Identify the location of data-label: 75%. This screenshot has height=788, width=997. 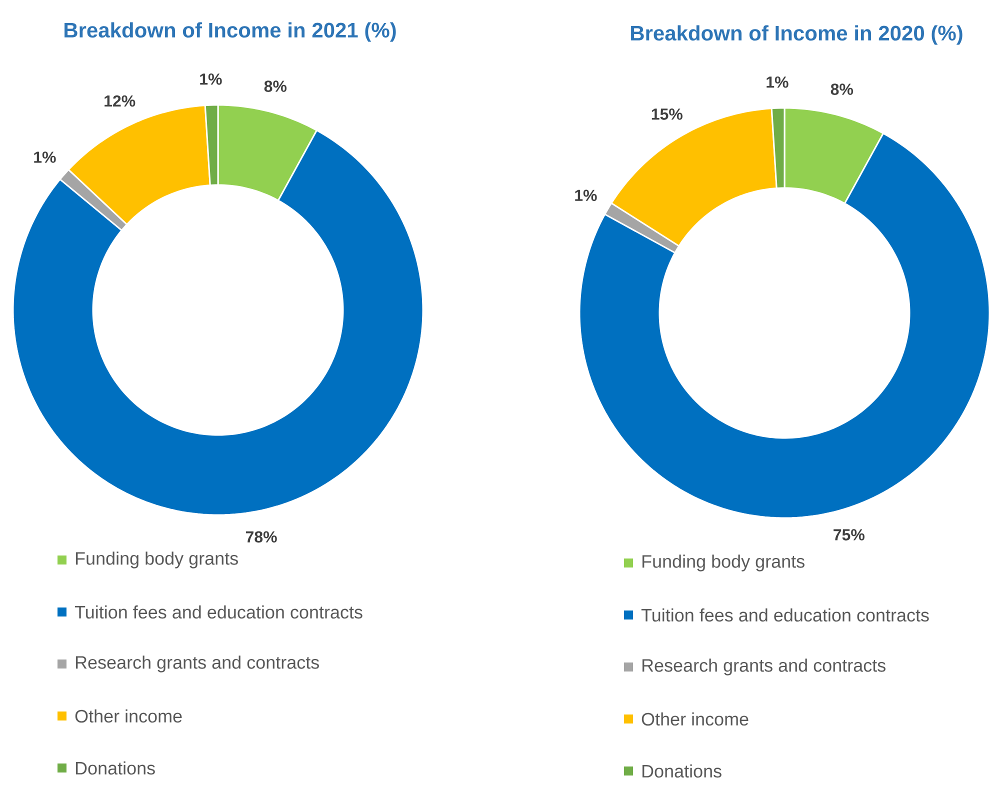
(849, 534).